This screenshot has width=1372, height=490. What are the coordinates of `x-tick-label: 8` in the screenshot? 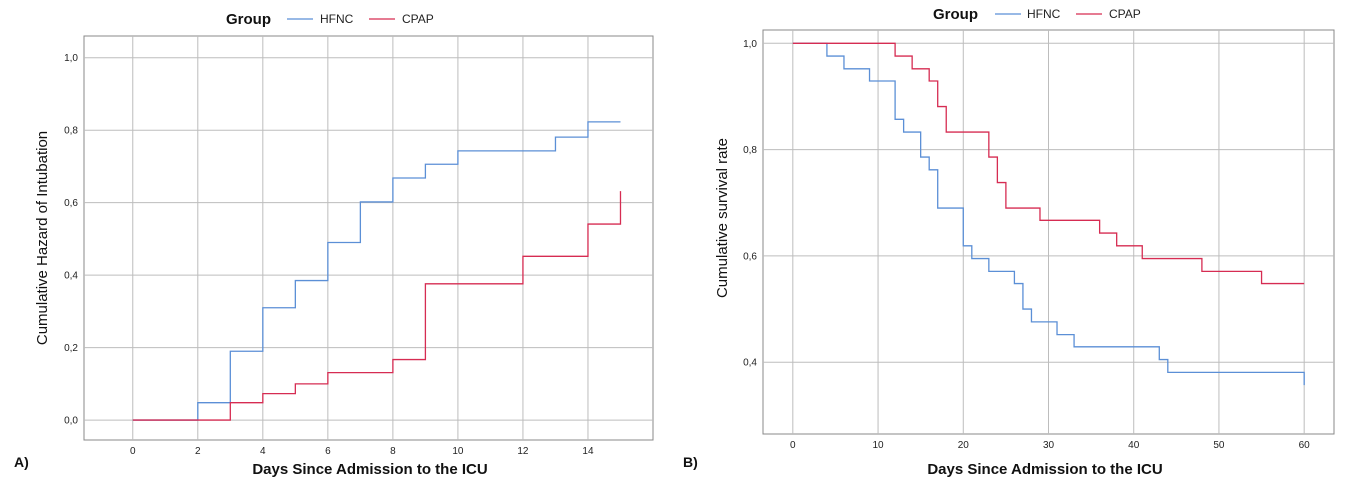 It's located at (393, 451).